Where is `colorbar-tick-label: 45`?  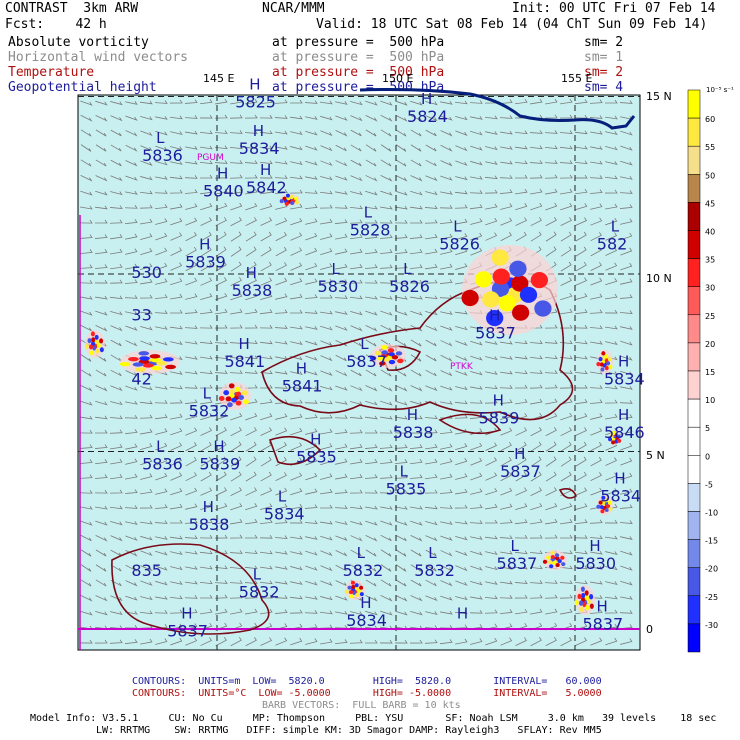
colorbar-tick-label: 45 is located at coordinates (710, 203).